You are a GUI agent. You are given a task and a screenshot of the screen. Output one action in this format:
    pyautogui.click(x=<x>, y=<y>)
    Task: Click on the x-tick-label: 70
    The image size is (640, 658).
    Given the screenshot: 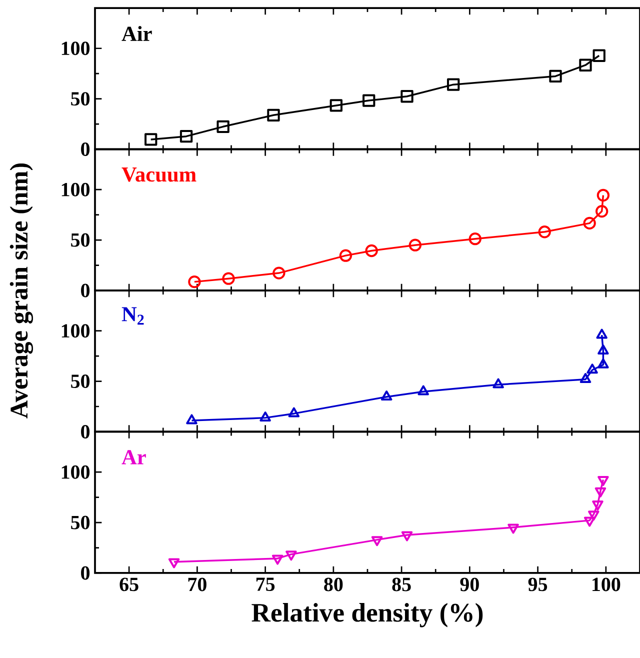 What is the action you would take?
    pyautogui.click(x=197, y=585)
    